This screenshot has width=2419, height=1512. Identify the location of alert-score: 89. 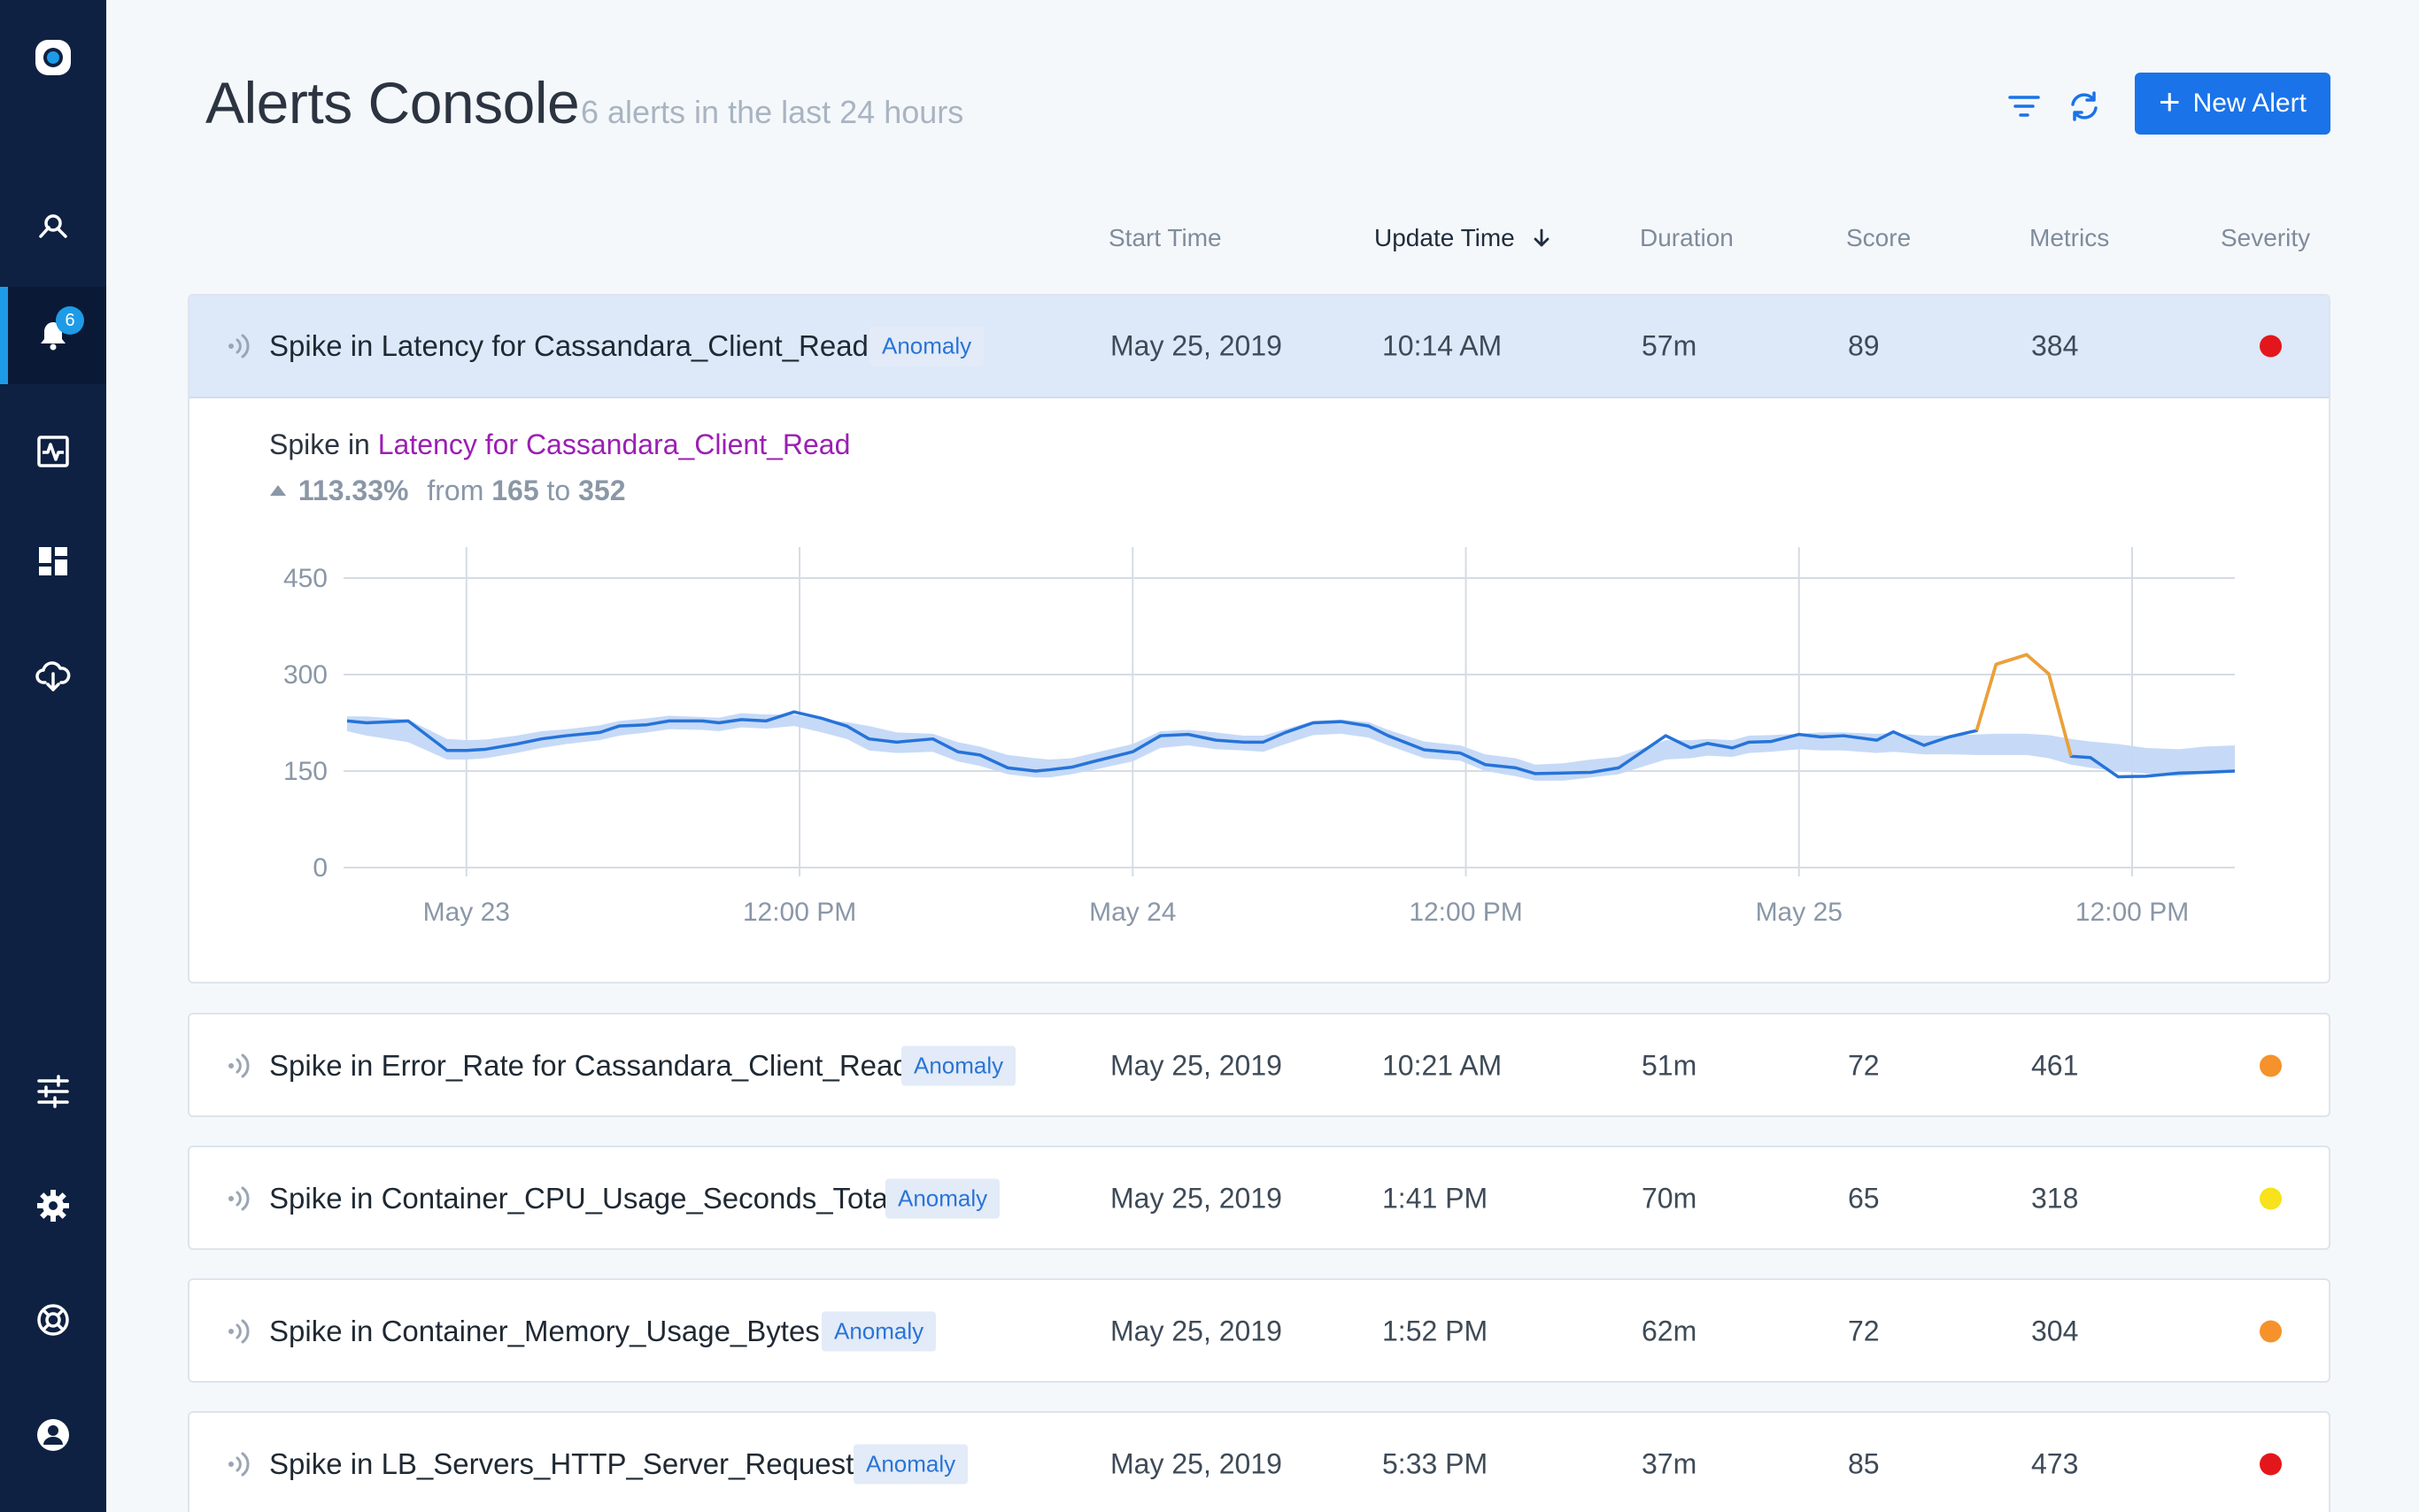
(1864, 345).